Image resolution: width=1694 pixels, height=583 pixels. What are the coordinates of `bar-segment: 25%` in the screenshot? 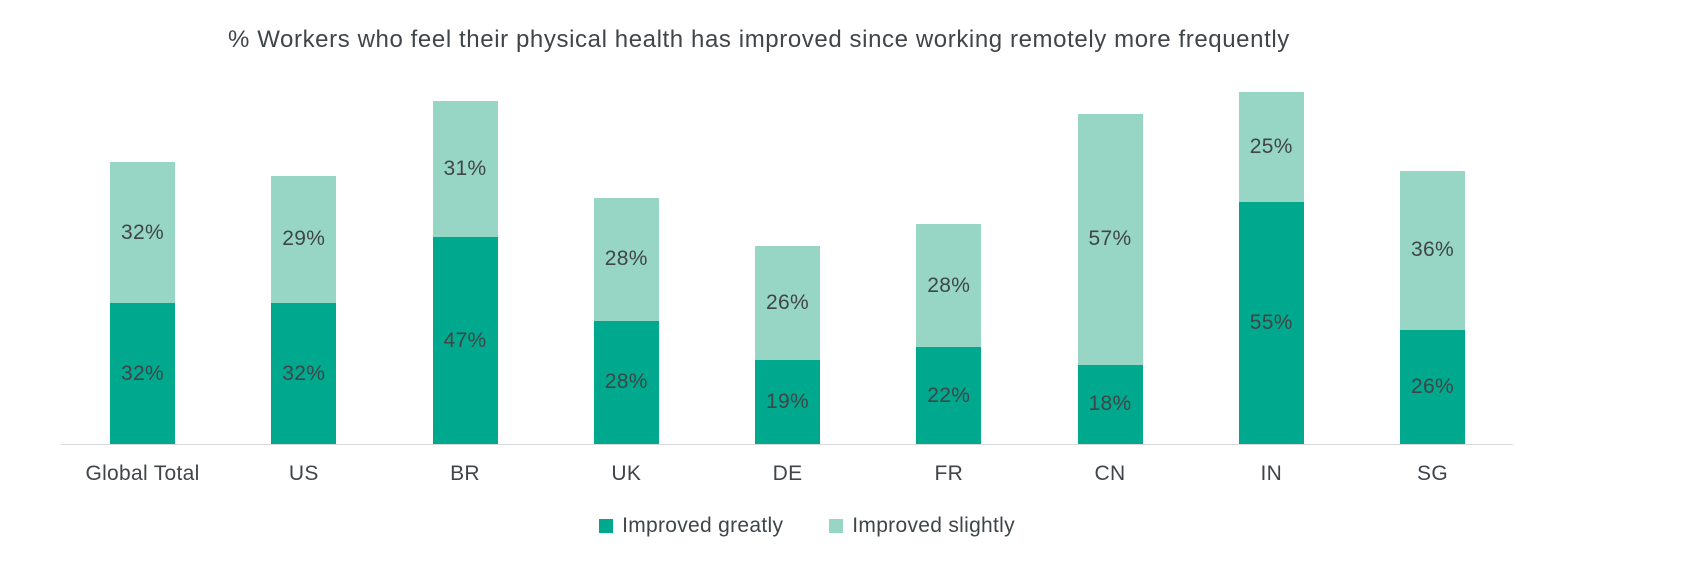 It's located at (1271, 147).